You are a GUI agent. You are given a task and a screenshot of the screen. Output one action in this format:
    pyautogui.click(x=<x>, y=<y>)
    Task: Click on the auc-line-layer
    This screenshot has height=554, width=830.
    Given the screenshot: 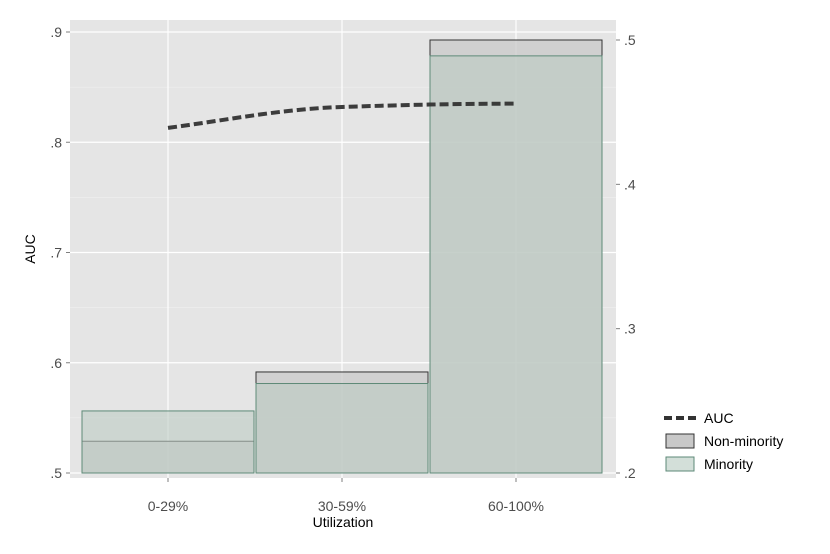 What is the action you would take?
    pyautogui.click(x=342, y=115)
    